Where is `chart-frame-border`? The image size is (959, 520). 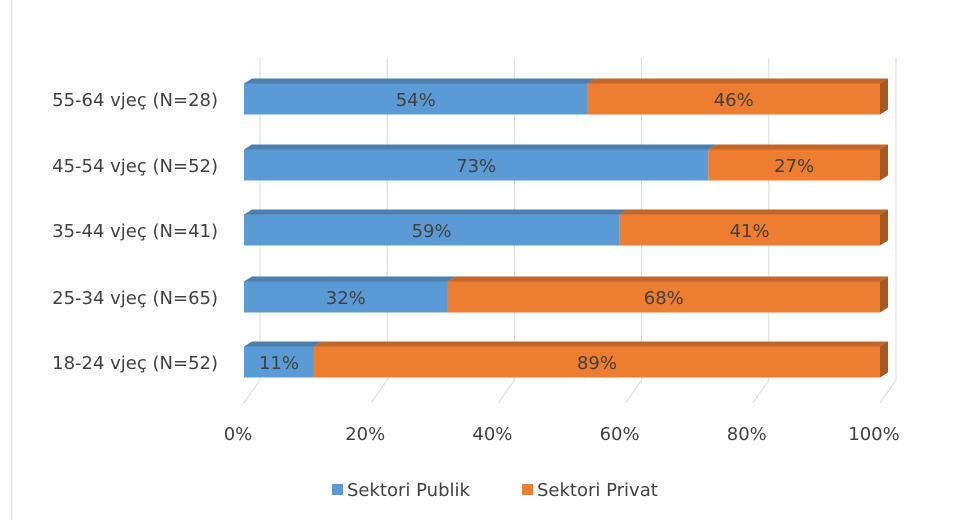
chart-frame-border is located at coordinates (11, 260).